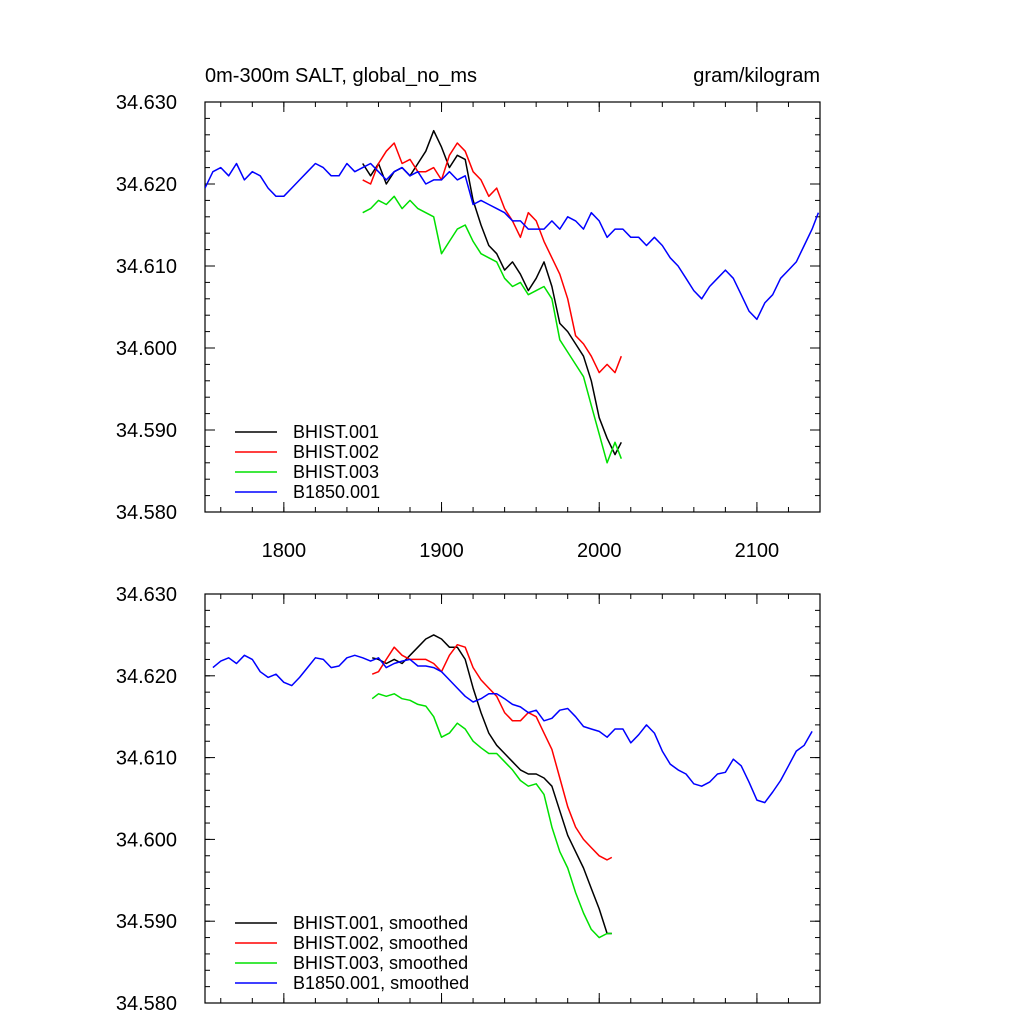  I want to click on series-line-bhist-002-smoothed, so click(492, 752).